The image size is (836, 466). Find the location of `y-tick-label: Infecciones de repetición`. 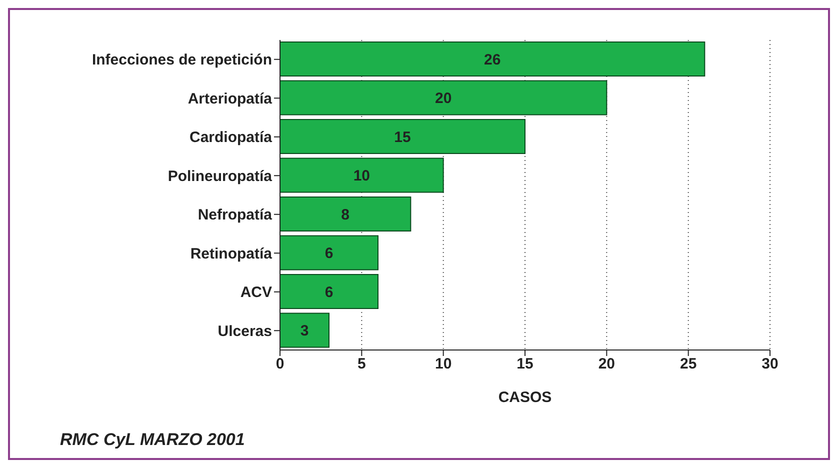

y-tick-label: Infecciones de repetición is located at coordinates (182, 60).